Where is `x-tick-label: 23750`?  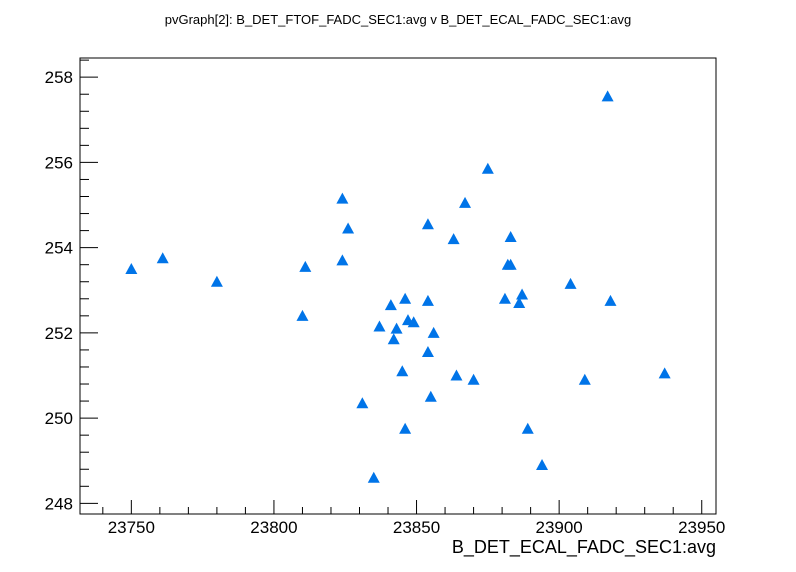
x-tick-label: 23750 is located at coordinates (131, 527).